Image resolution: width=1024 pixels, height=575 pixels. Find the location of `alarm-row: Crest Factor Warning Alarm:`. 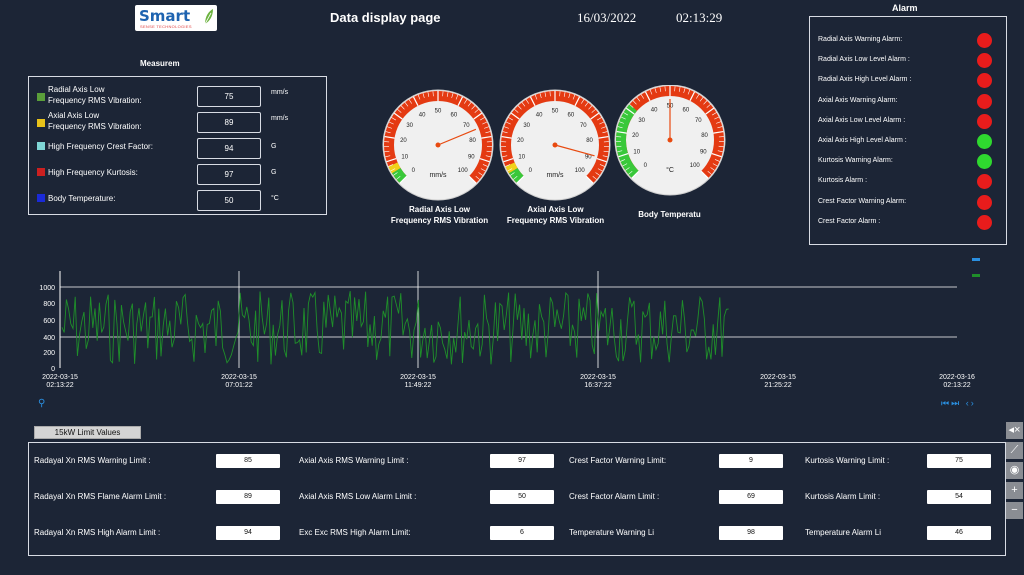

alarm-row: Crest Factor Warning Alarm: is located at coordinates (909, 202).